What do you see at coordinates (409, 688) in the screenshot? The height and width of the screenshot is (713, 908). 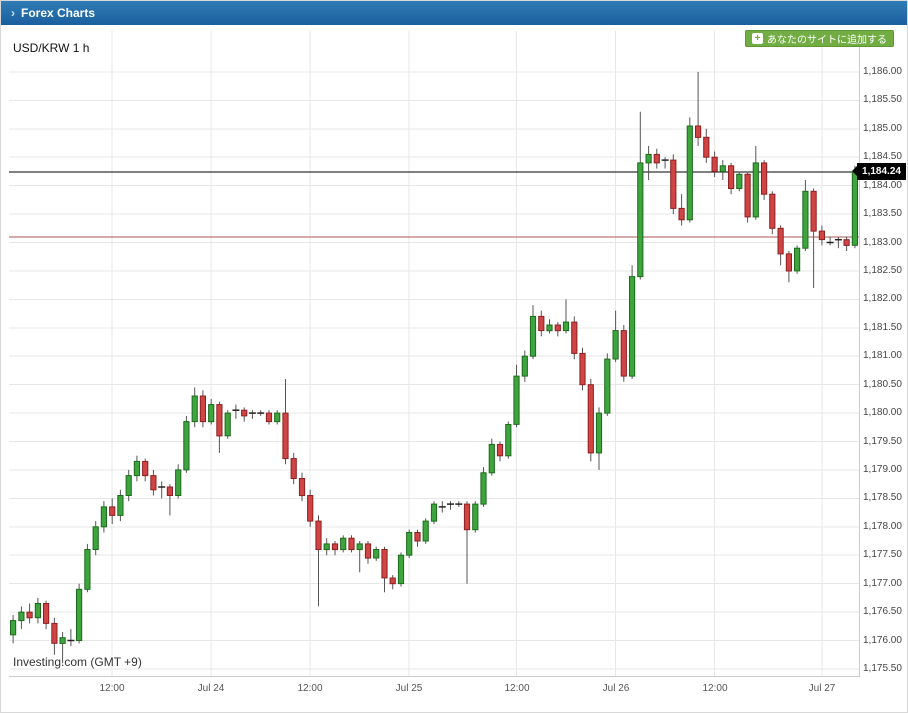 I see `x-tick-label: Jul 25` at bounding box center [409, 688].